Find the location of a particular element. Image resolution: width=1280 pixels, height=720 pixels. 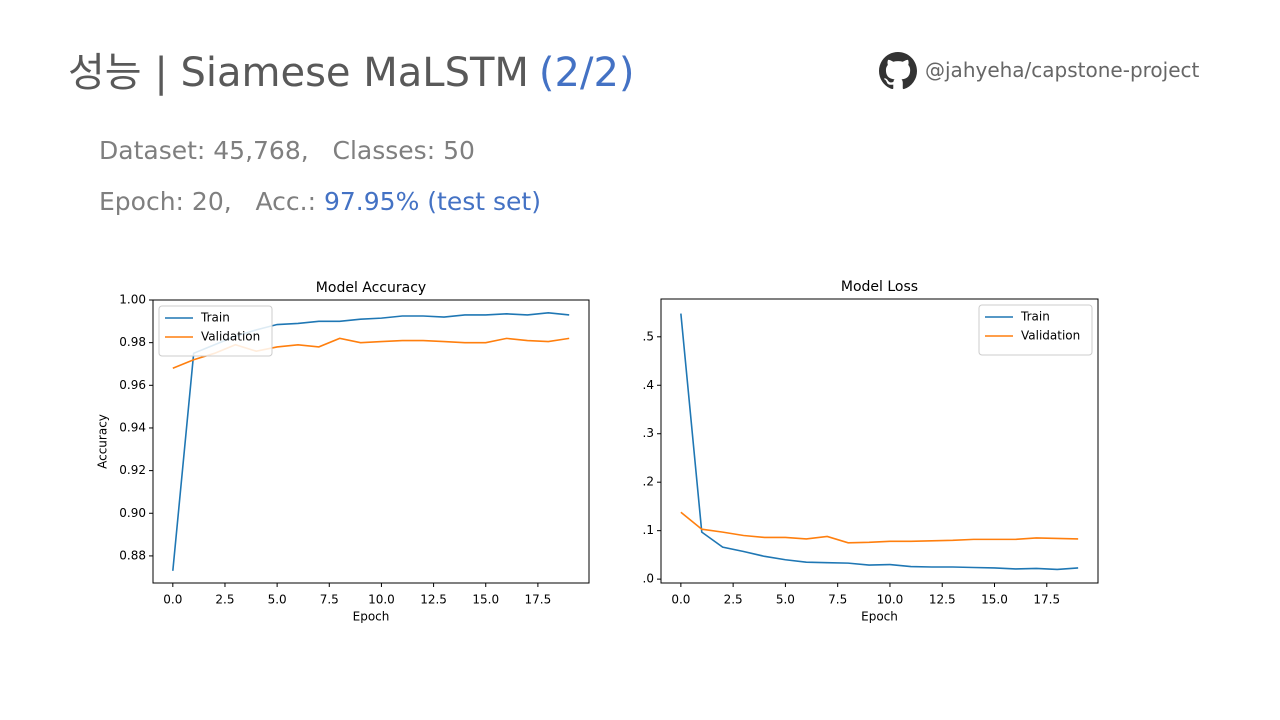

chart-title: Model Accuracy is located at coordinates (371, 288).